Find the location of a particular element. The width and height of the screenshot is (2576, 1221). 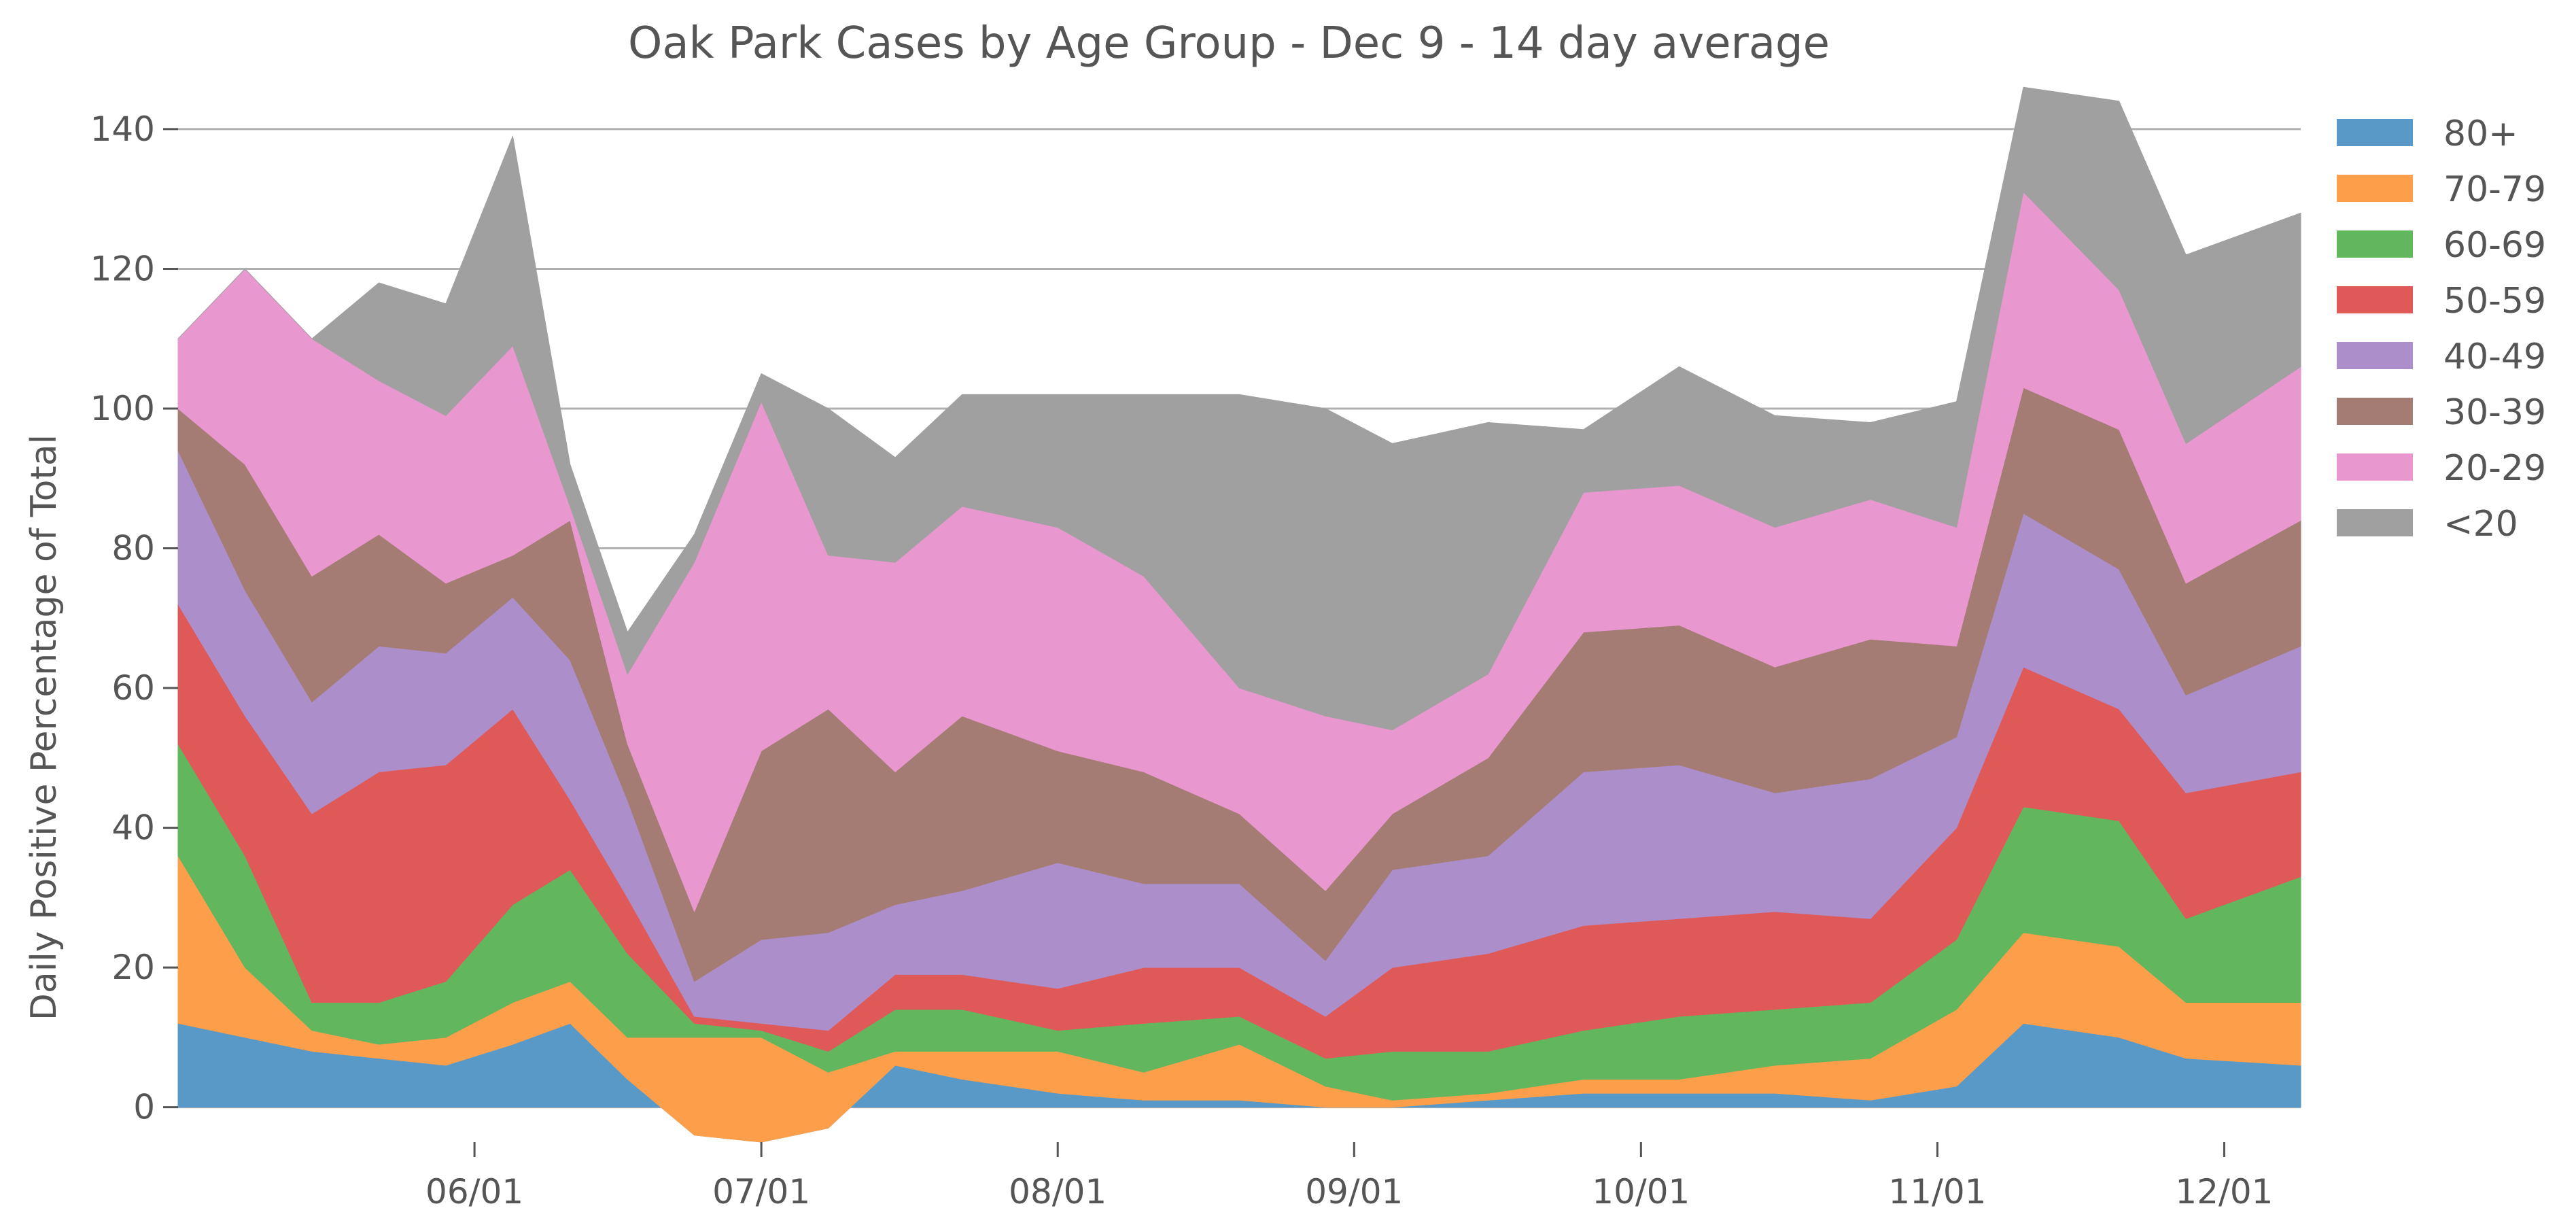

y-tick-label: 0 is located at coordinates (144, 1107).